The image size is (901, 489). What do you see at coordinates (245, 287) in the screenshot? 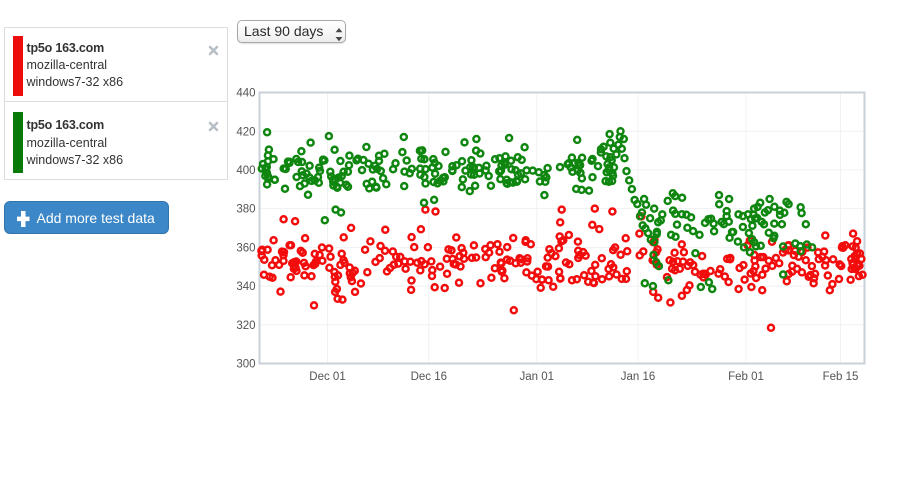
I see `svg-text: 340` at bounding box center [245, 287].